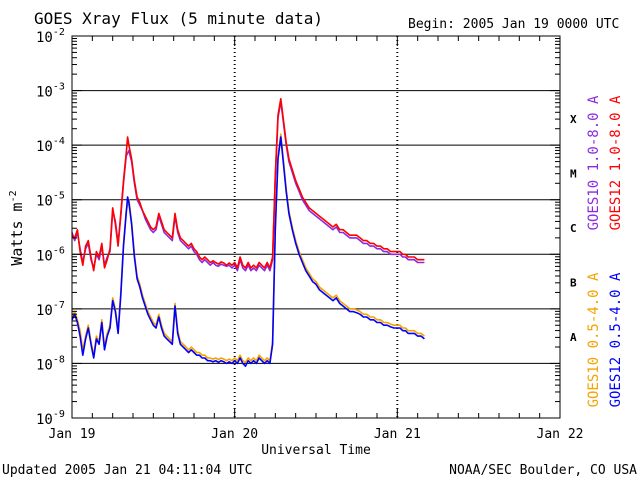  Describe the element at coordinates (513, 24) in the screenshot. I see `begin-label: Begin: 2005 Jan 19 0000 UTC` at that location.